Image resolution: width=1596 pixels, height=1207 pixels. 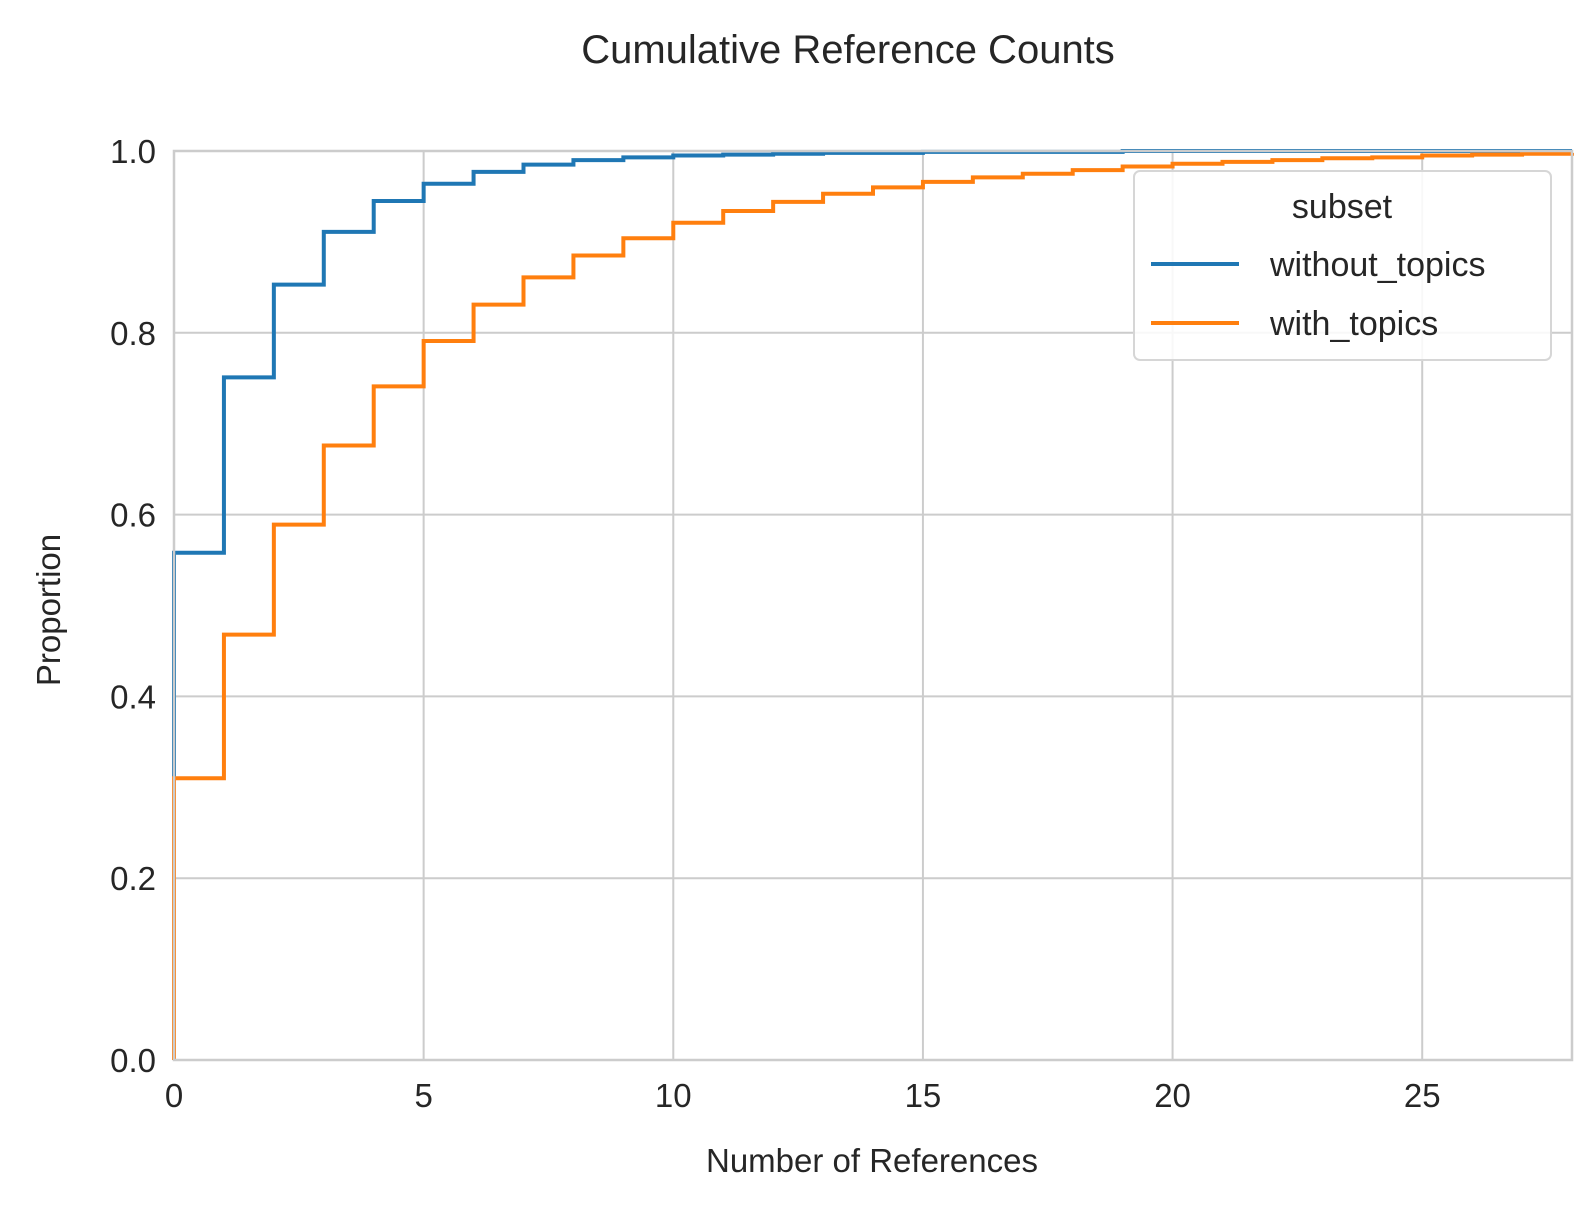 What do you see at coordinates (1353, 324) in the screenshot?
I see `legend-label-with-topics: with_topics` at bounding box center [1353, 324].